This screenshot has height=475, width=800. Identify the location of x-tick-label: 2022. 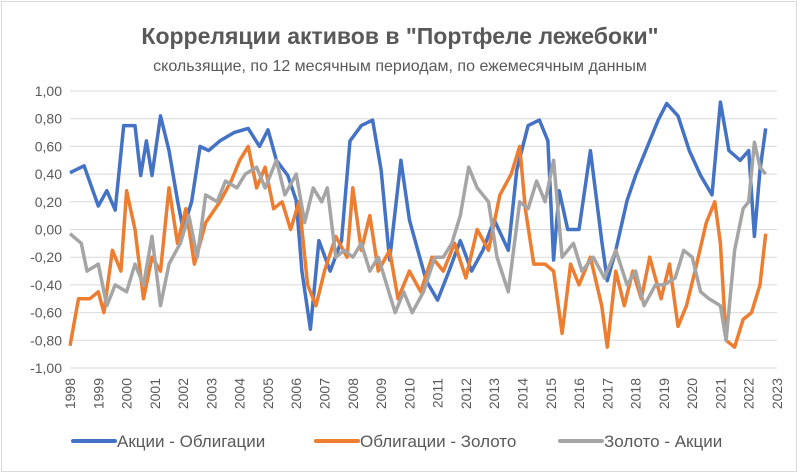
(749, 393).